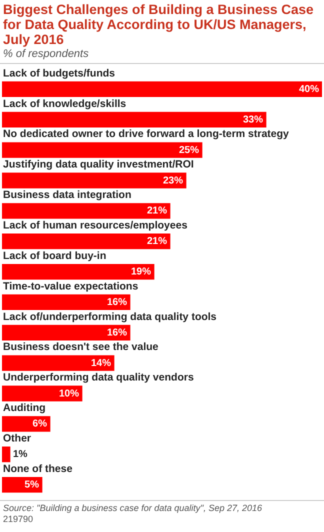 The height and width of the screenshot is (532, 324). What do you see at coordinates (17, 438) in the screenshot?
I see `y-tick-label: Other` at bounding box center [17, 438].